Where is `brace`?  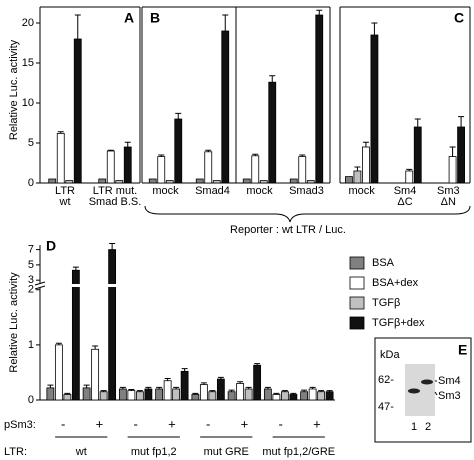
brace is located at coordinates (307, 214).